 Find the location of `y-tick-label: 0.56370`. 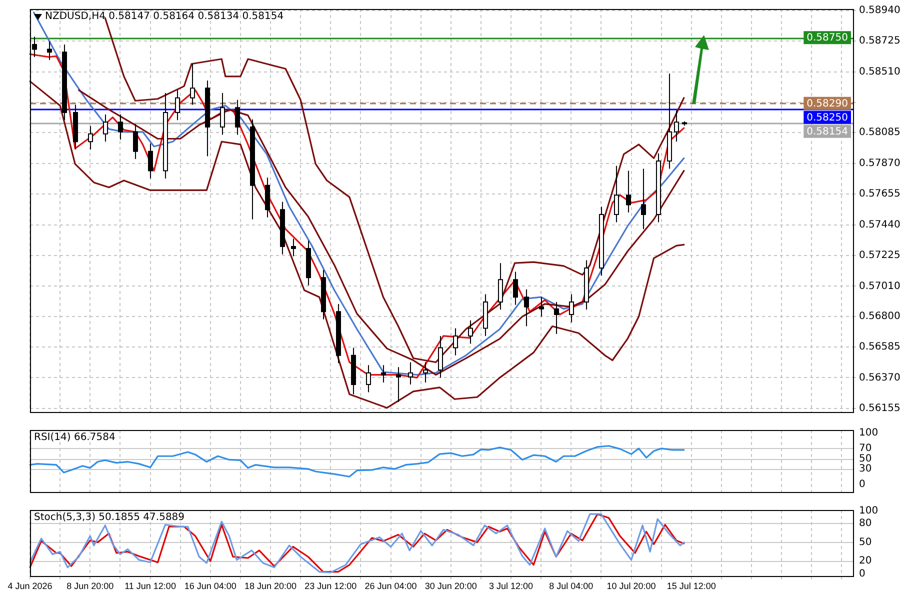

y-tick-label: 0.56370 is located at coordinates (879, 378).